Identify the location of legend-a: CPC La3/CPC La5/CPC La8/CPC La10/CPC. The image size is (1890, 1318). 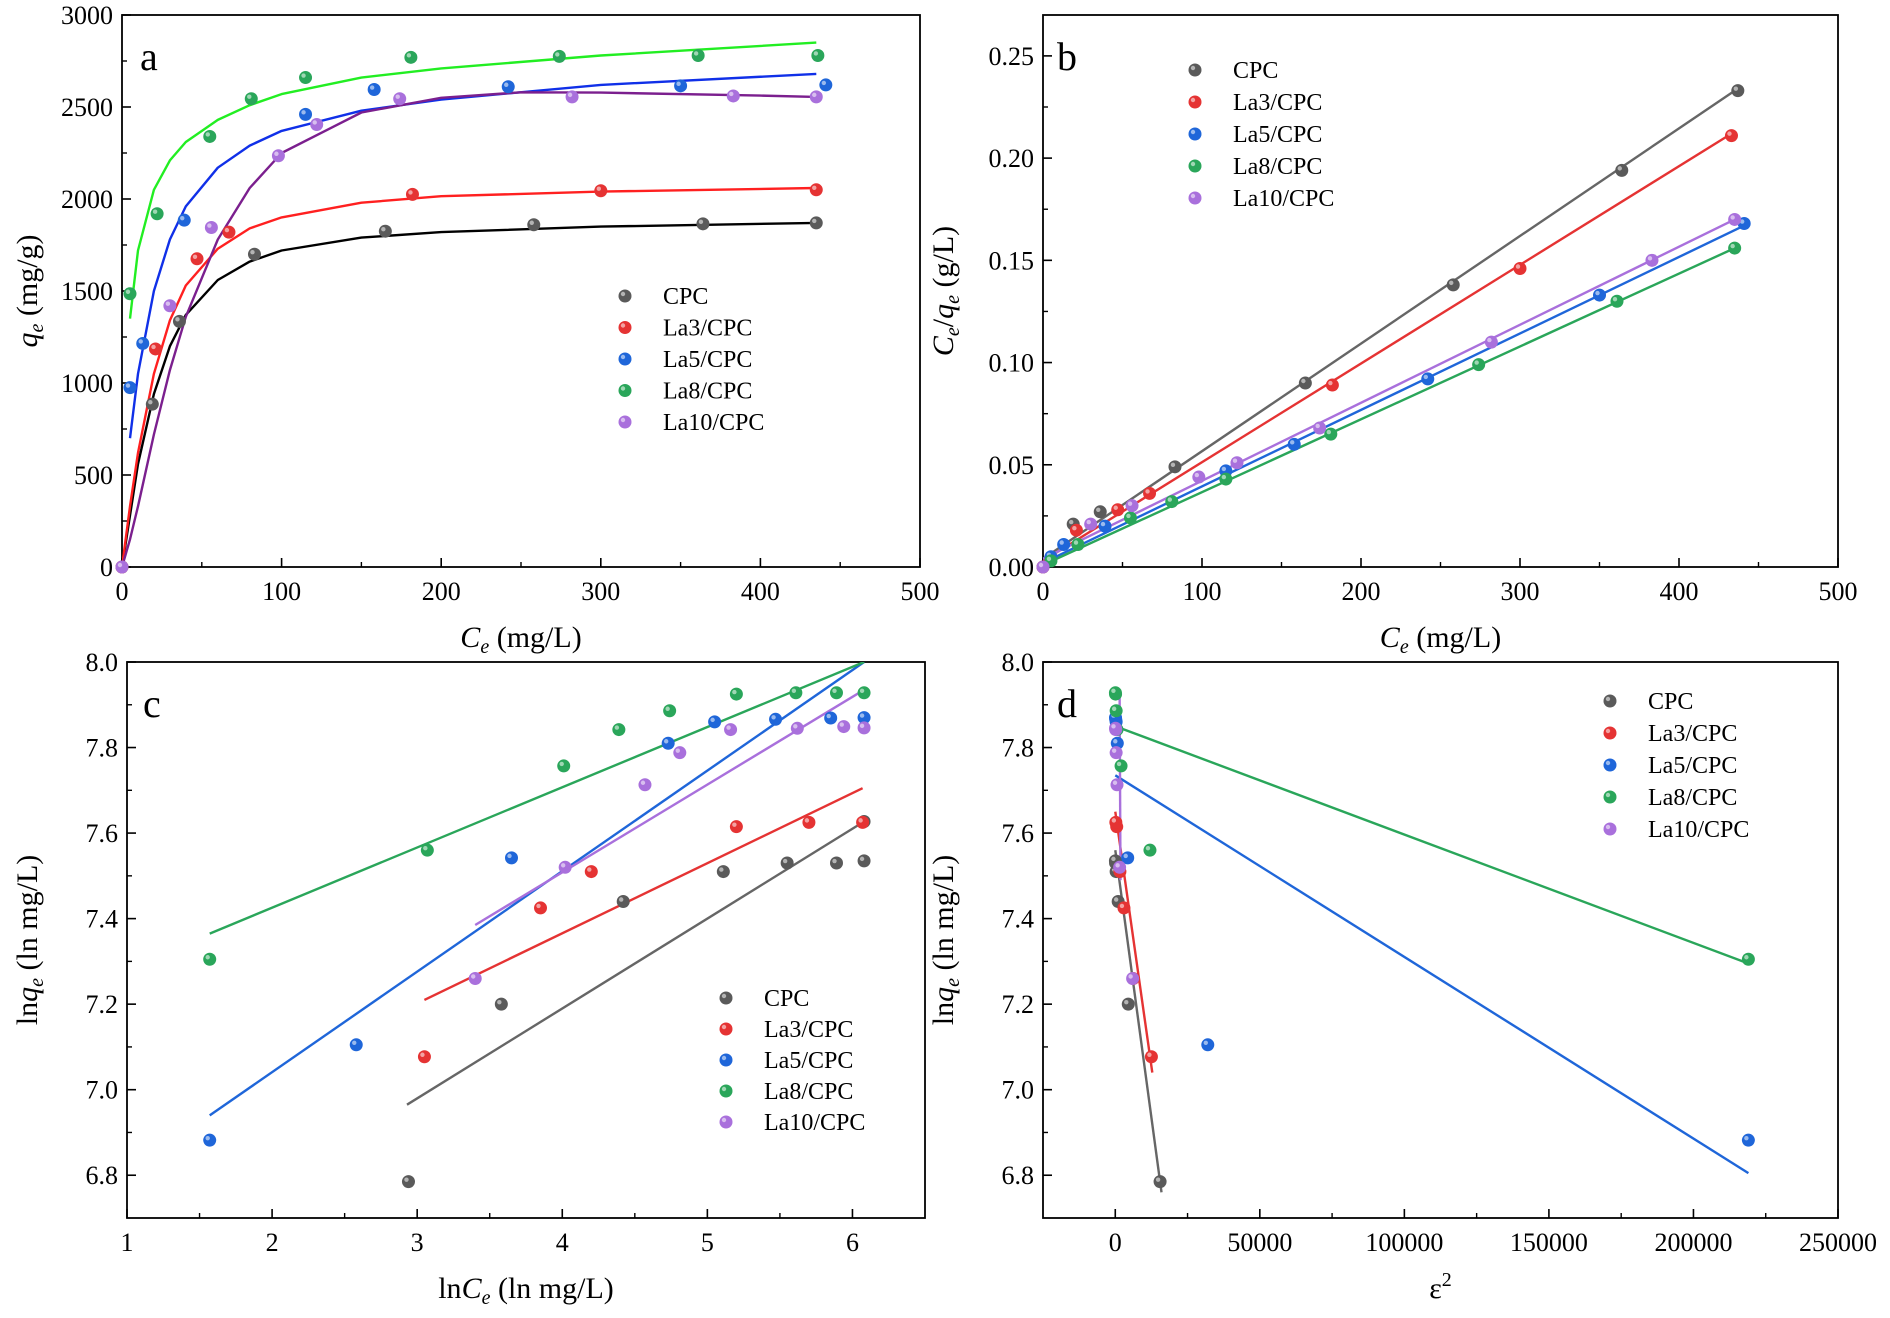
(691, 360).